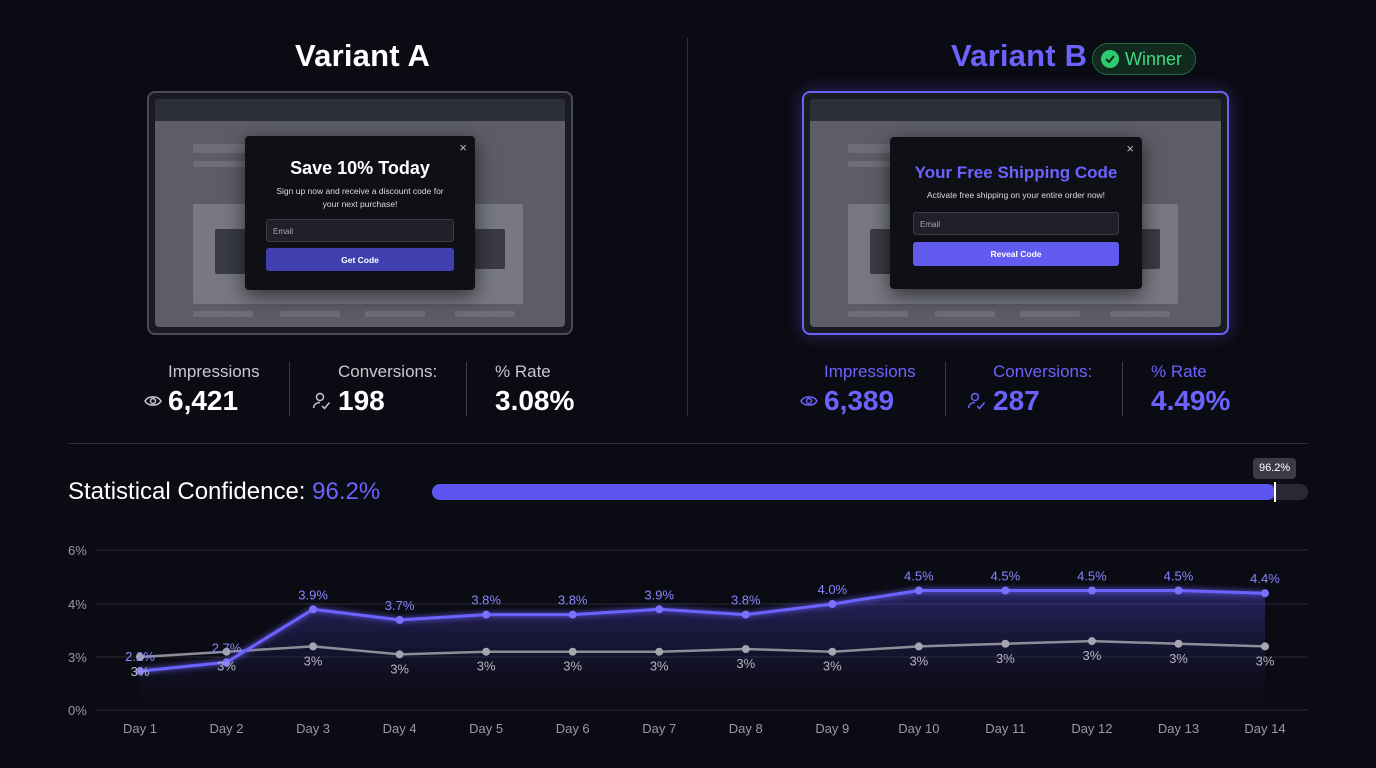  I want to click on series-b-data-label: 2.2%, so click(140, 656).